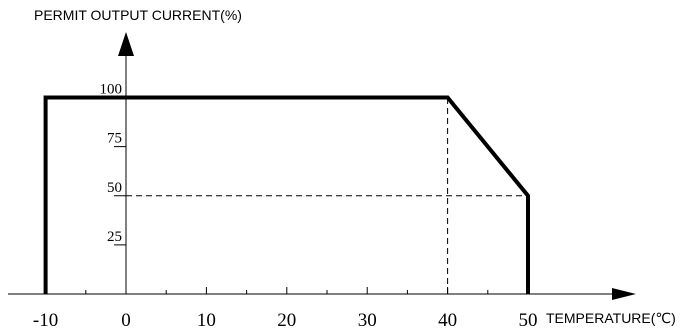 This screenshot has height=331, width=700. Describe the element at coordinates (114, 188) in the screenshot. I see `y-tick-label: 50` at that location.